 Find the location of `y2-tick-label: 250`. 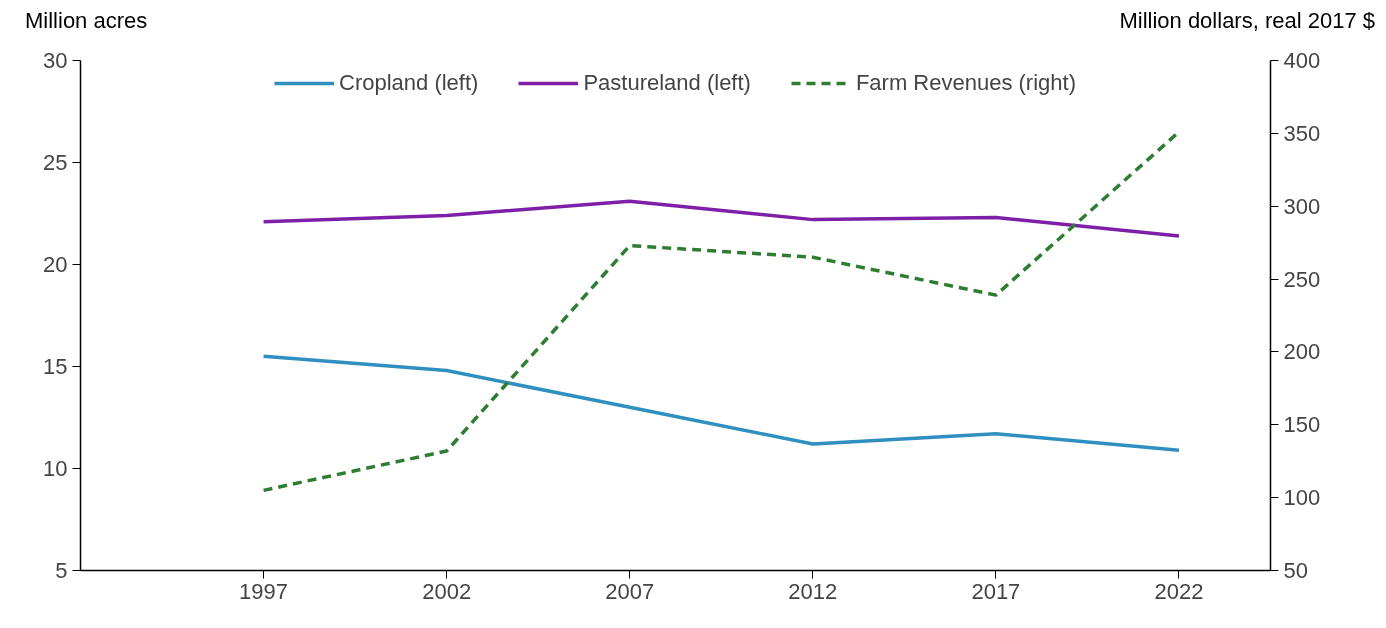

y2-tick-label: 250 is located at coordinates (1302, 279).